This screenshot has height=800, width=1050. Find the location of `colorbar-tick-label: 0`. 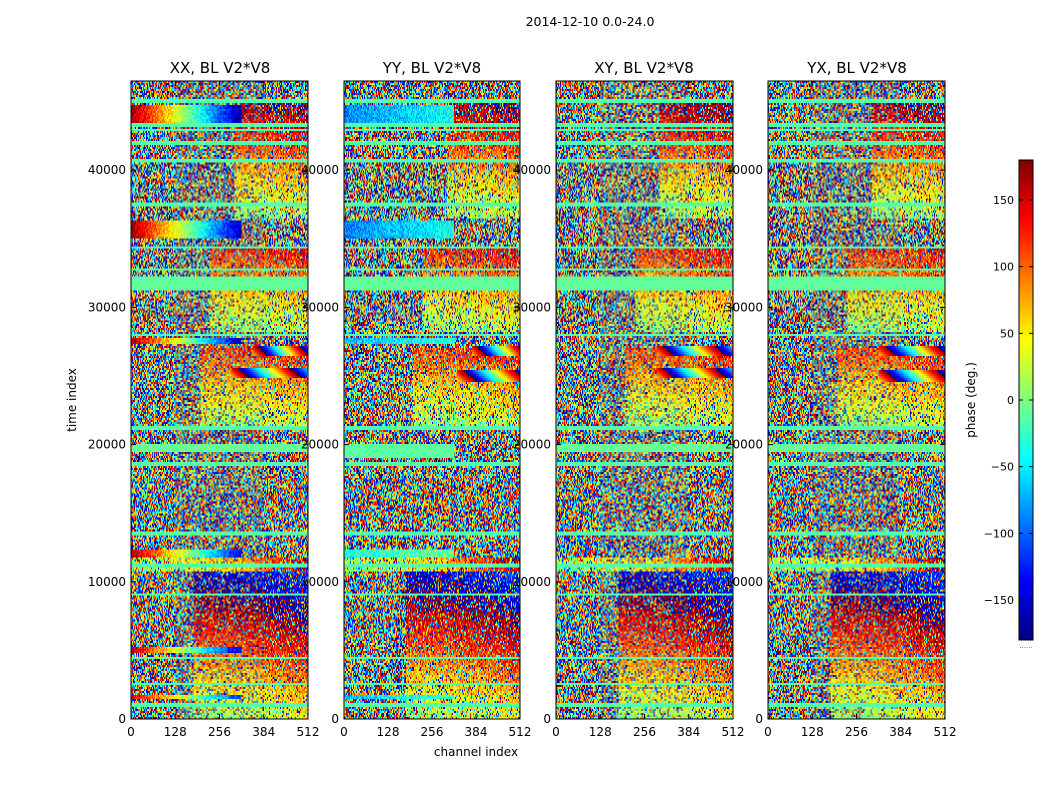

colorbar-tick-label: 0 is located at coordinates (1010, 400).